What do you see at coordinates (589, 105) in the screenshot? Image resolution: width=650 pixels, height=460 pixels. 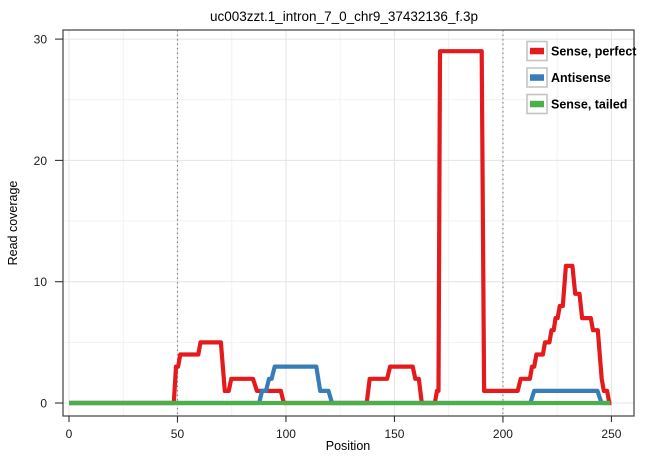 I see `legend-label-sense-tailed: Sense, tailed` at bounding box center [589, 105].